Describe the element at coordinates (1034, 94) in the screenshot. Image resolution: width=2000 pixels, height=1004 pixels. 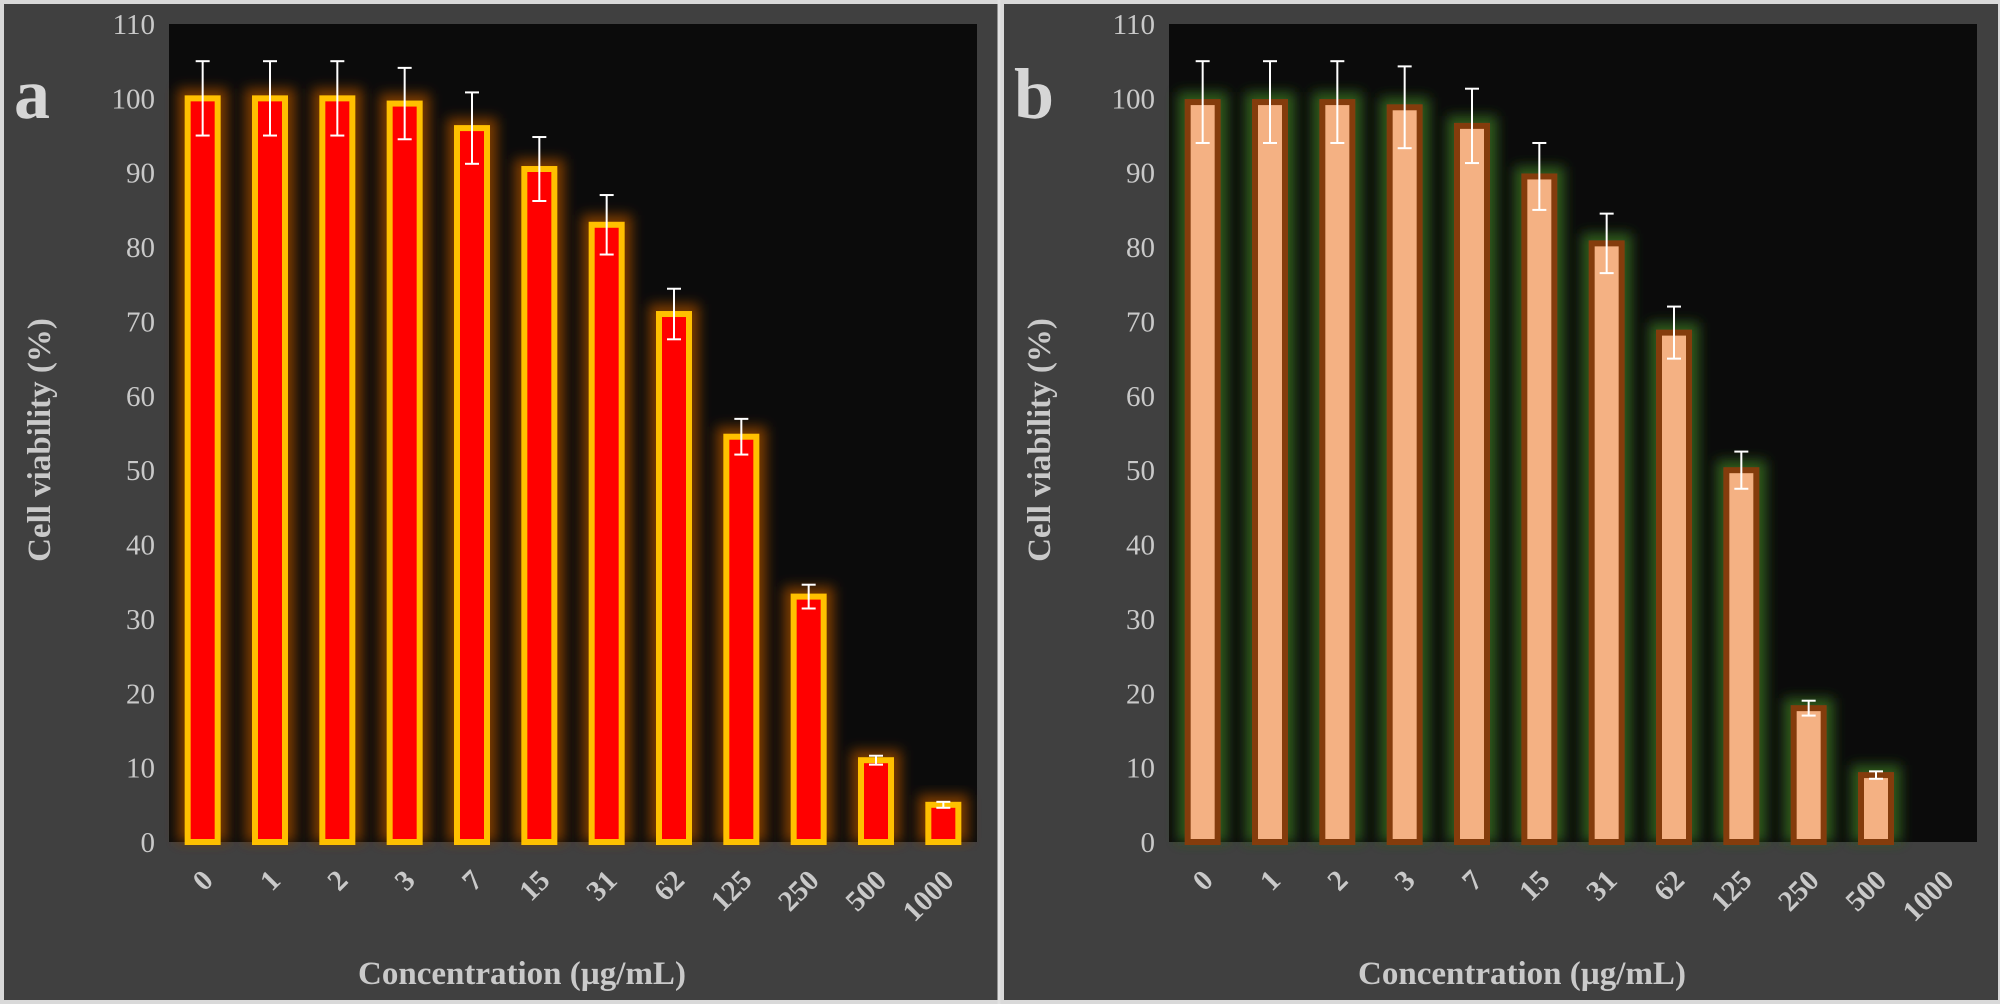
I see `panel-label: b` at that location.